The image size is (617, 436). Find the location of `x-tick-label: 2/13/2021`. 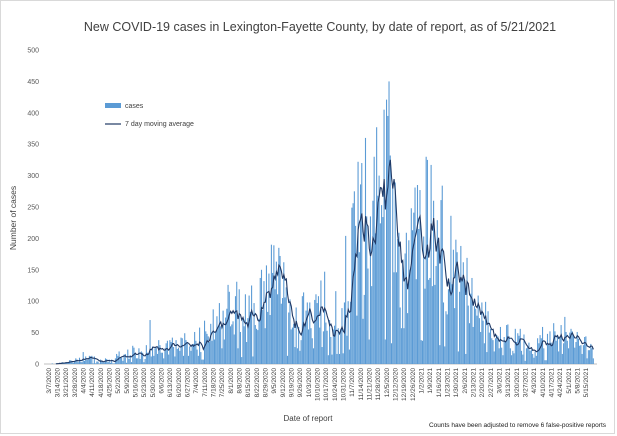

x-tick-label: 2/13/2021 is located at coordinates (473, 383).